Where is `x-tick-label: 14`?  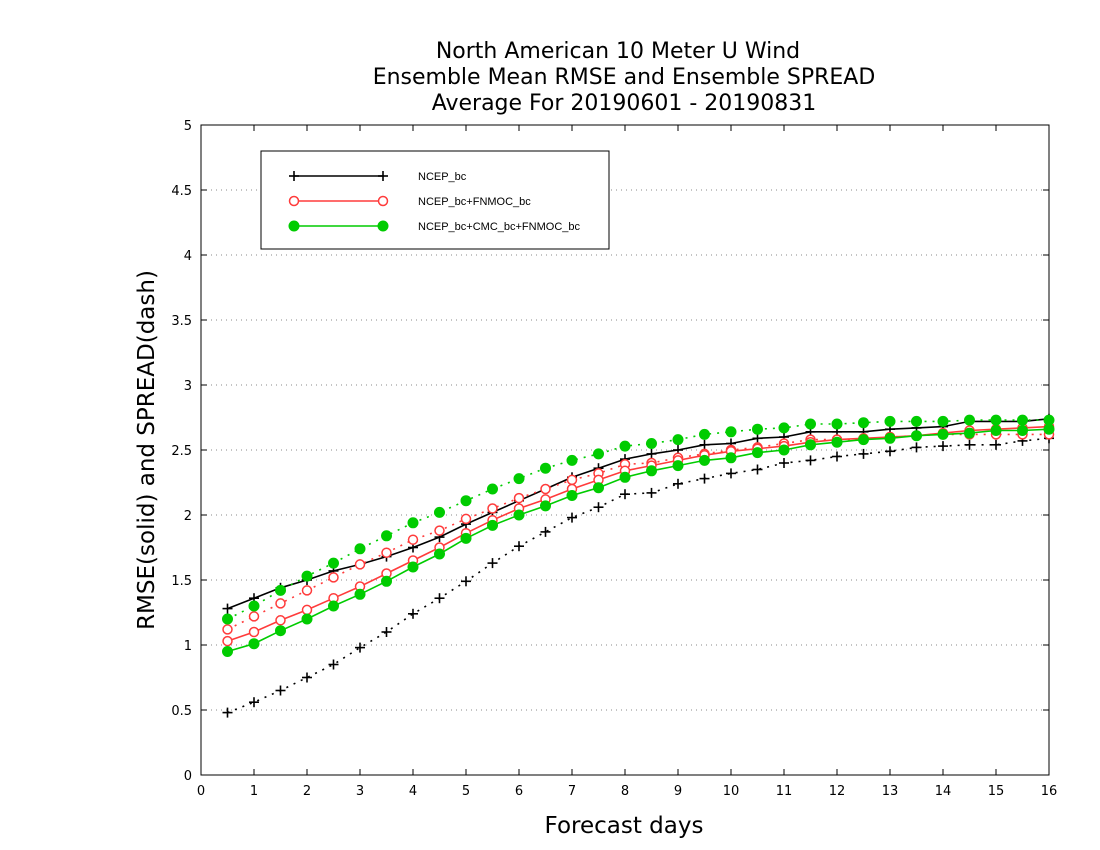 x-tick-label: 14 is located at coordinates (943, 791).